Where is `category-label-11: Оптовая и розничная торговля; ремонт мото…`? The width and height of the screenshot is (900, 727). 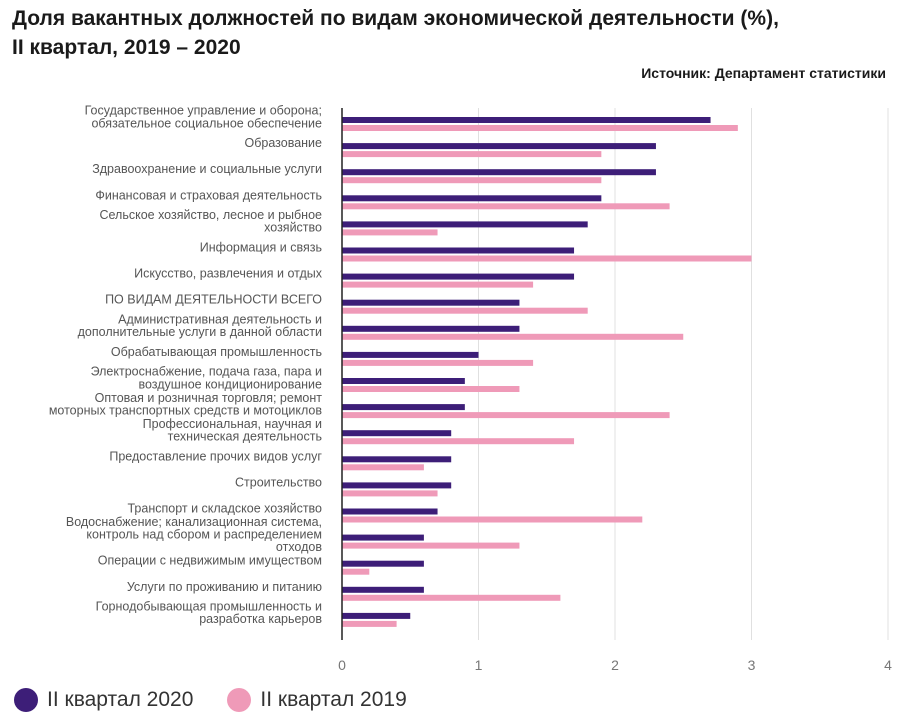
category-label-11: Оптовая и розничная торговля; ремонт мото… is located at coordinates (186, 404).